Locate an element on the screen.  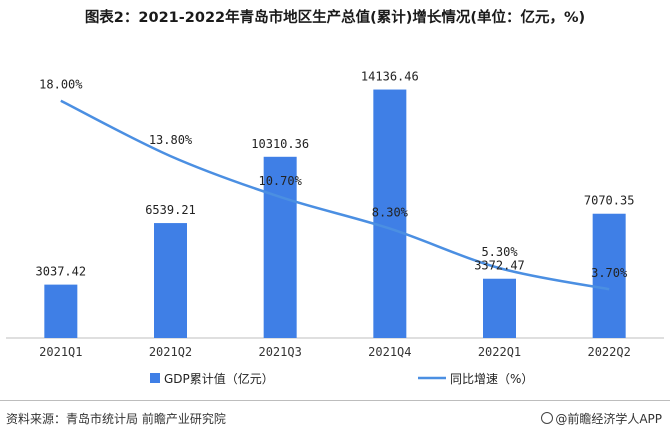
legend-bar-swatch is located at coordinates (155, 378).